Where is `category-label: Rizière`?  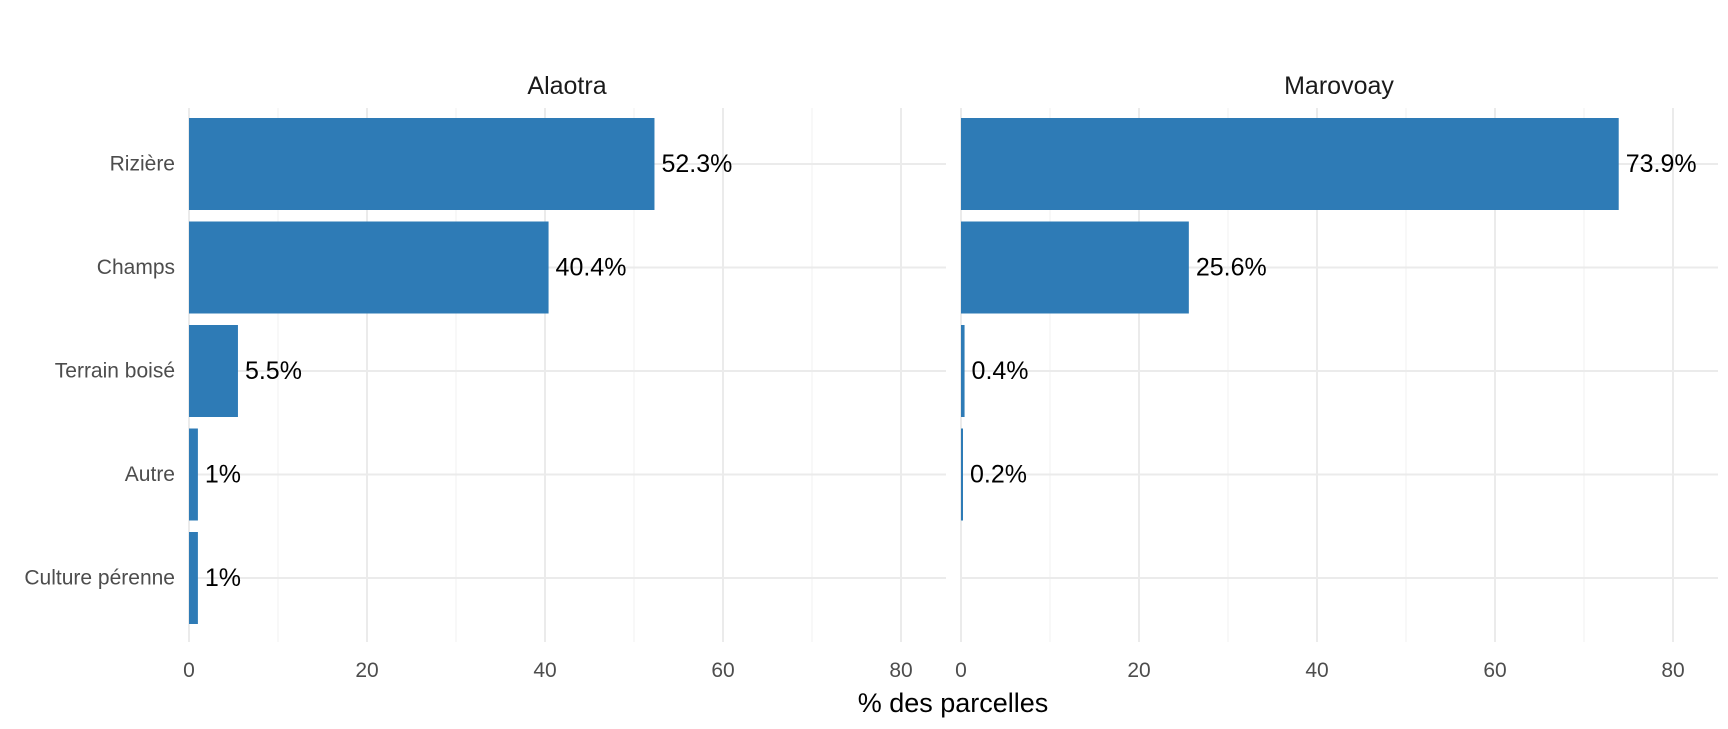 category-label: Rizière is located at coordinates (142, 164).